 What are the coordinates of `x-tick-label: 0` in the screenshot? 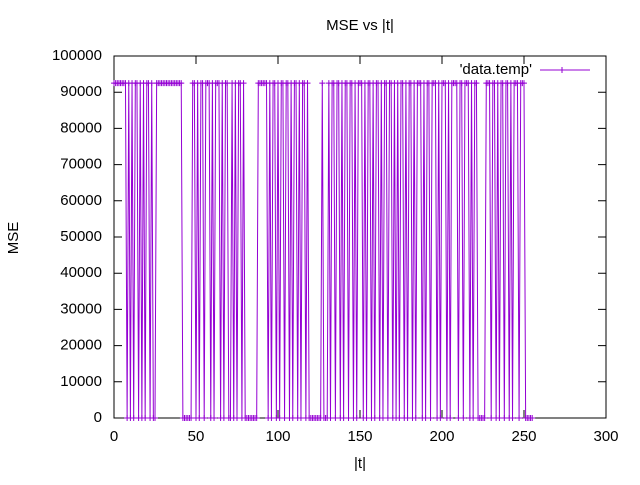 It's located at (114, 436).